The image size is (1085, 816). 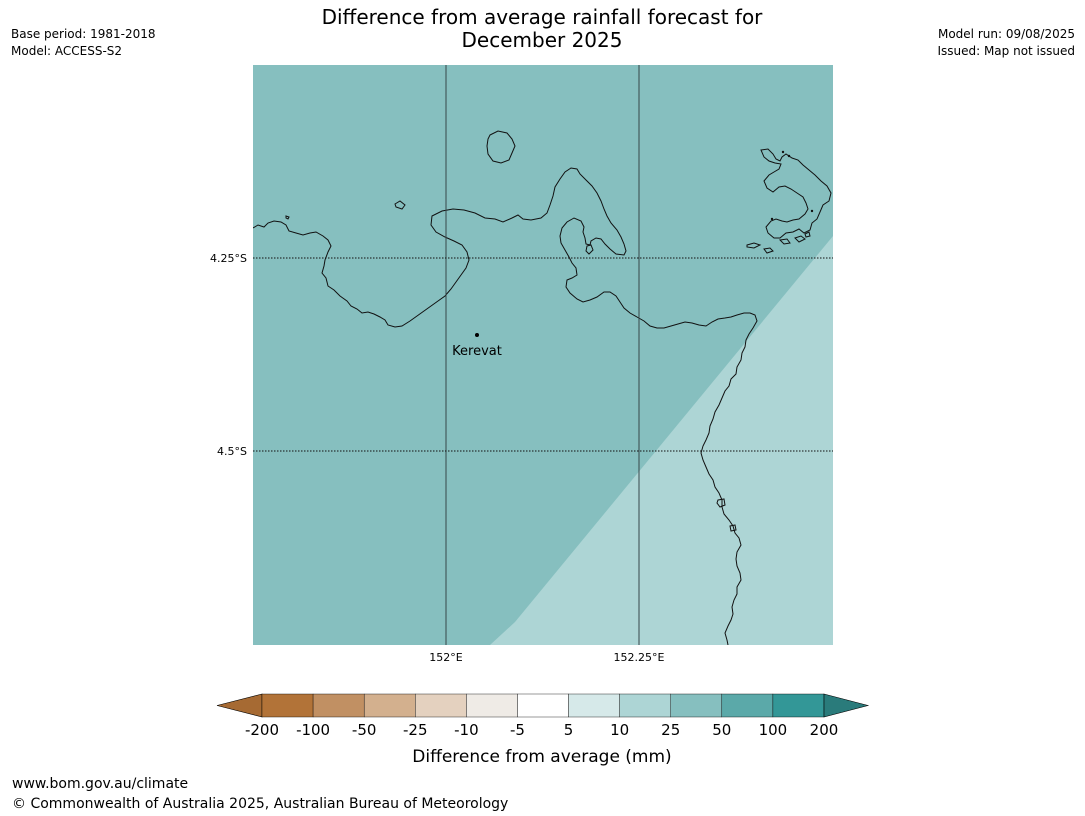 I want to click on kerevat-marker, so click(x=477, y=335).